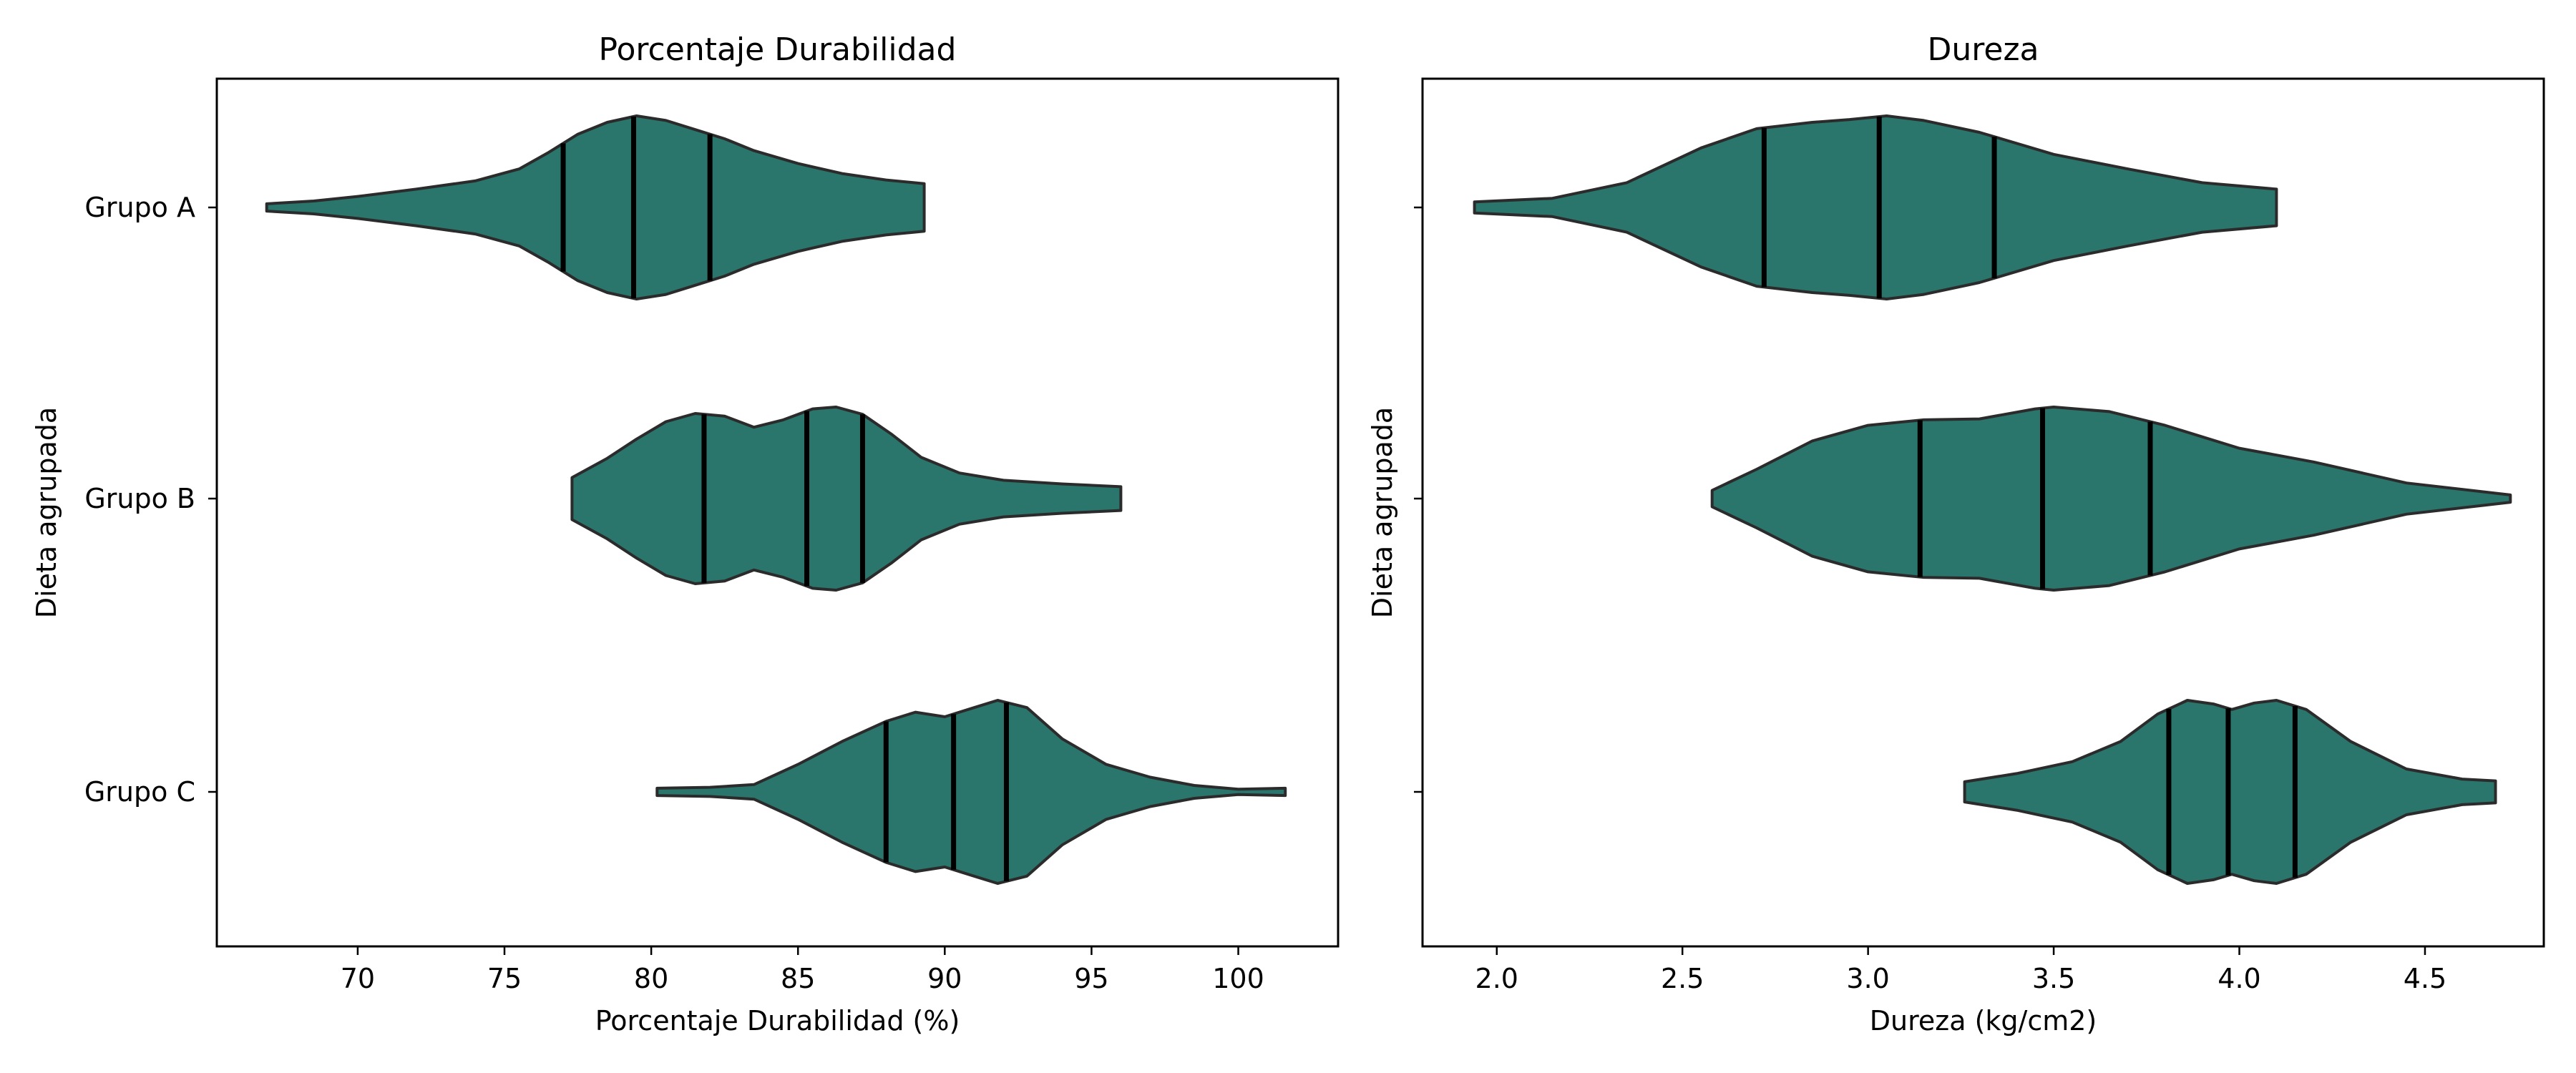  What do you see at coordinates (1983, 1021) in the screenshot?
I see `x-axis-label: Dureza (kg/cm2)` at bounding box center [1983, 1021].